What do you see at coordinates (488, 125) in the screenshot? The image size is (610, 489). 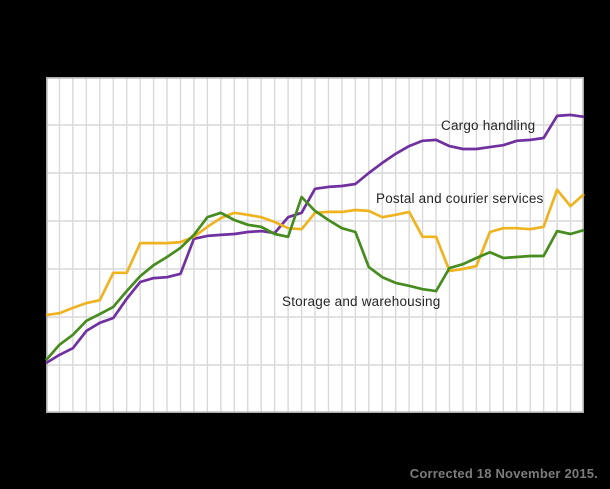 I see `series-label-cargo-handling: Cargo handling` at bounding box center [488, 125].